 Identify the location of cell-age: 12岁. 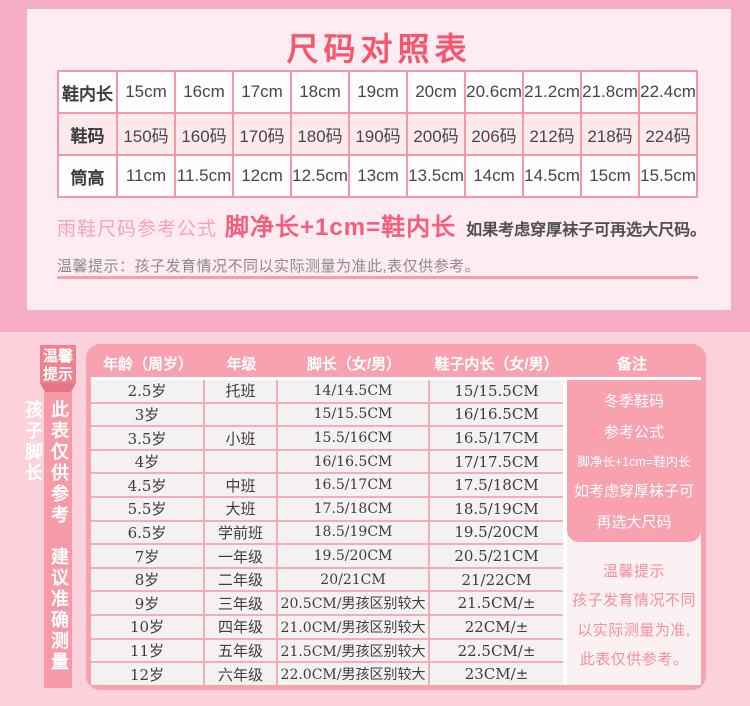
(148, 674).